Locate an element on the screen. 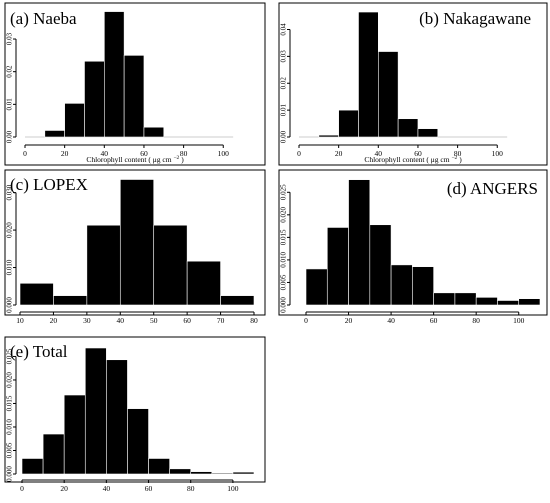 The height and width of the screenshot is (503, 550). panel-5-y-tick-label-4: 0.015 is located at coordinates (10, 403).